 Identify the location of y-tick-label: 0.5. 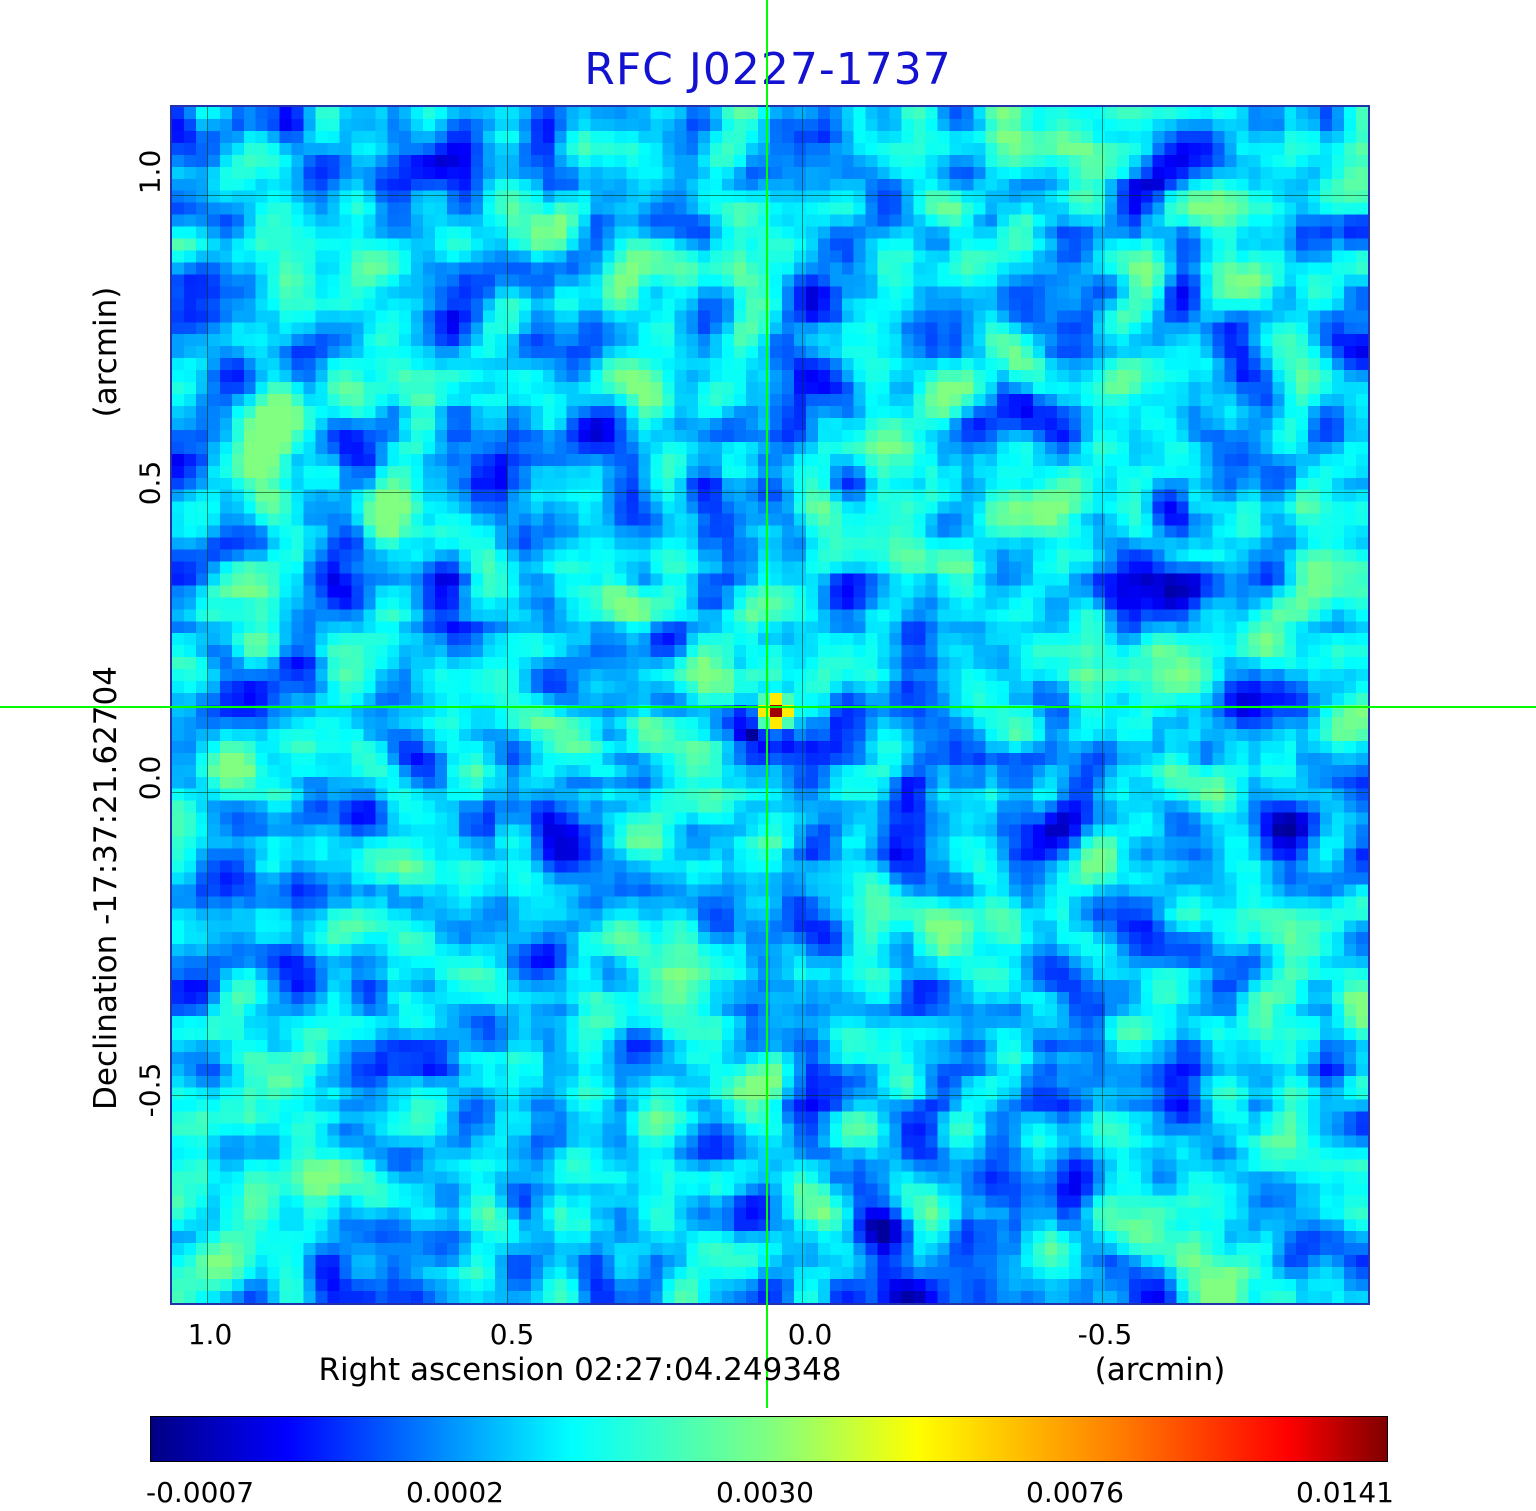
(150, 483).